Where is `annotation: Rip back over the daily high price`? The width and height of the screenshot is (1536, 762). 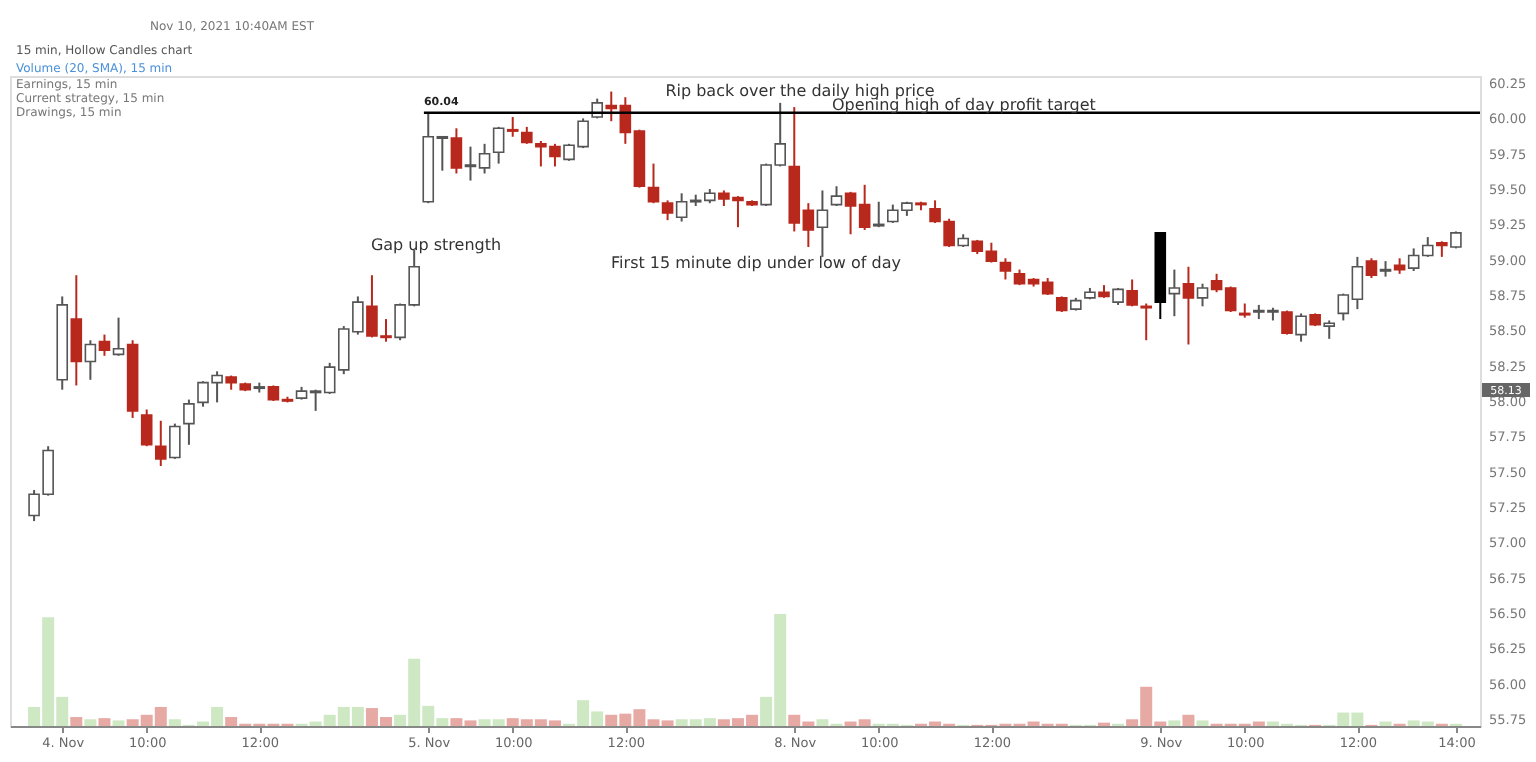
annotation: Rip back over the daily high price is located at coordinates (800, 91).